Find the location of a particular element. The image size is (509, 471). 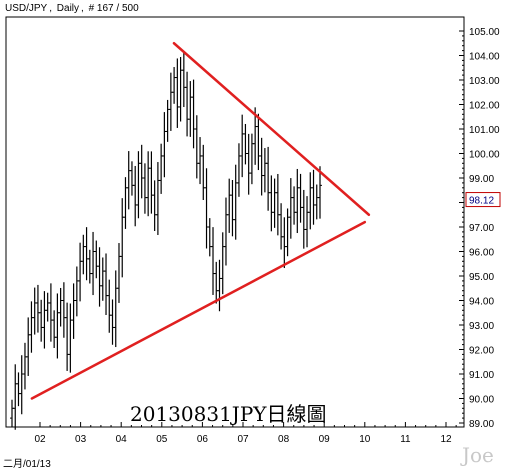

x-tick-label: 07 is located at coordinates (243, 439).